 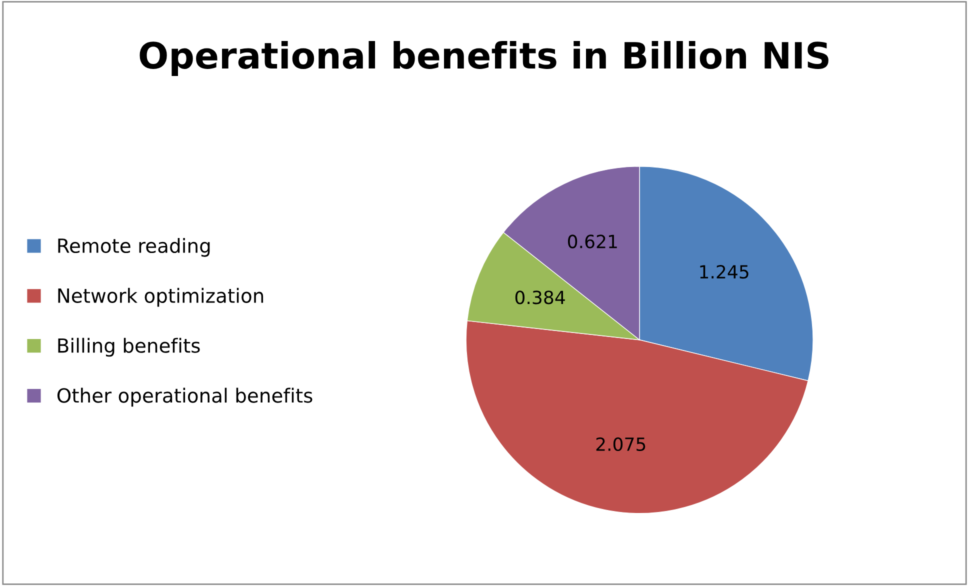 What do you see at coordinates (484, 58) in the screenshot?
I see `chart-title: Operational benefits in Billion NIS` at bounding box center [484, 58].